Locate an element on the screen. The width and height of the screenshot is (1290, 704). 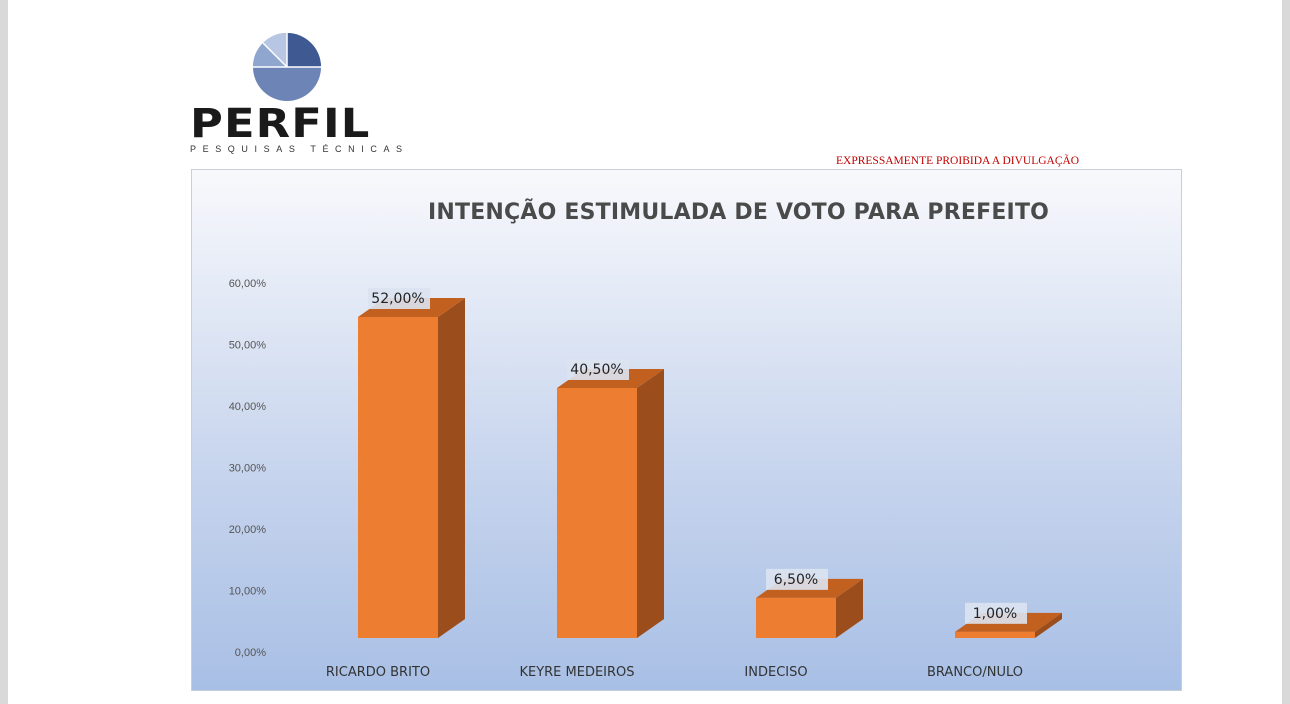
y-tick-label: 30,00% is located at coordinates (248, 469).